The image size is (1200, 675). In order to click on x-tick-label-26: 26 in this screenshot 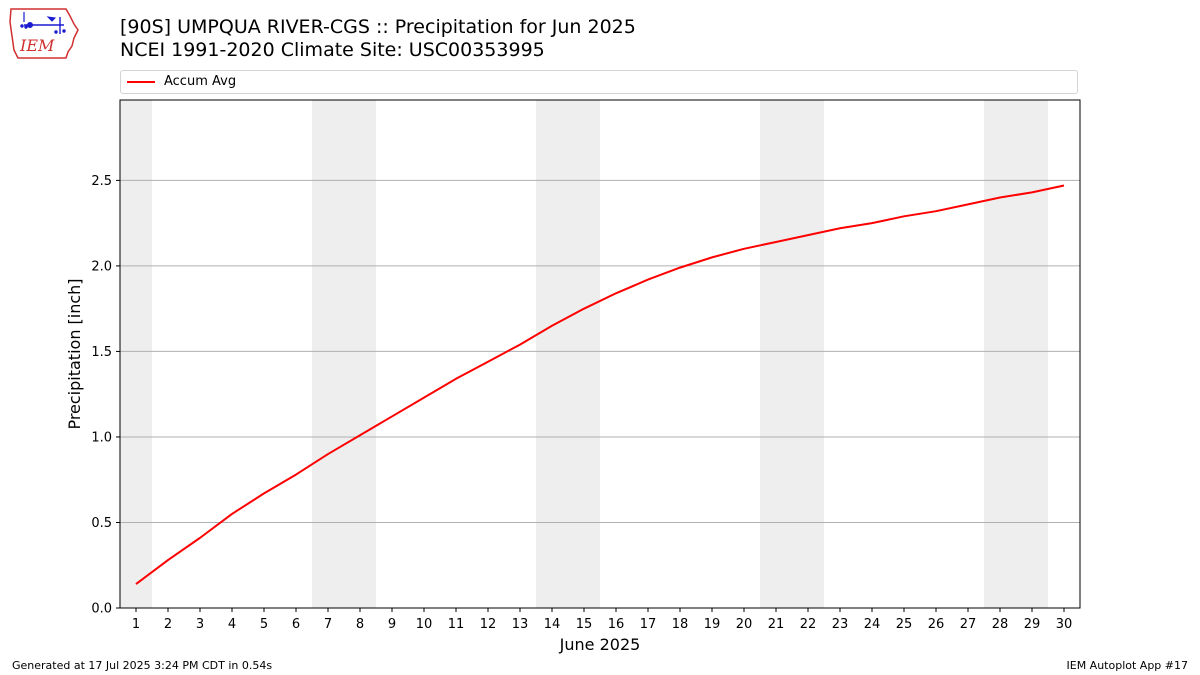, I will do `click(936, 624)`.